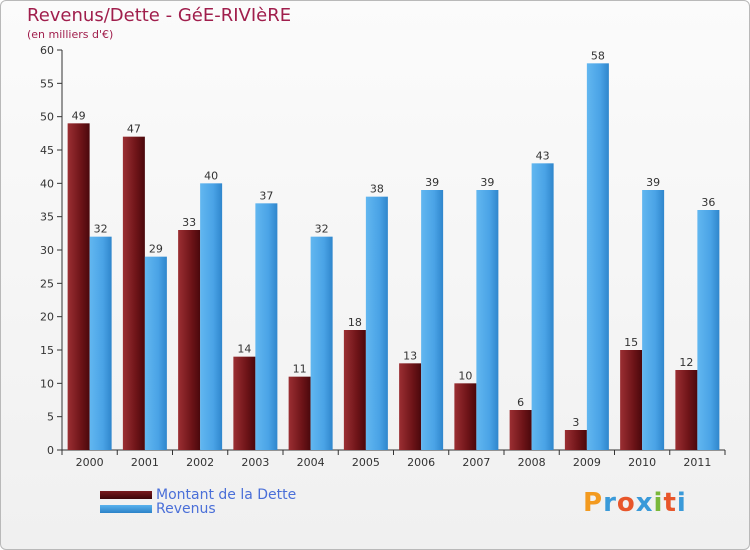  Describe the element at coordinates (575, 422) in the screenshot. I see `data-label-dette: 3` at that location.